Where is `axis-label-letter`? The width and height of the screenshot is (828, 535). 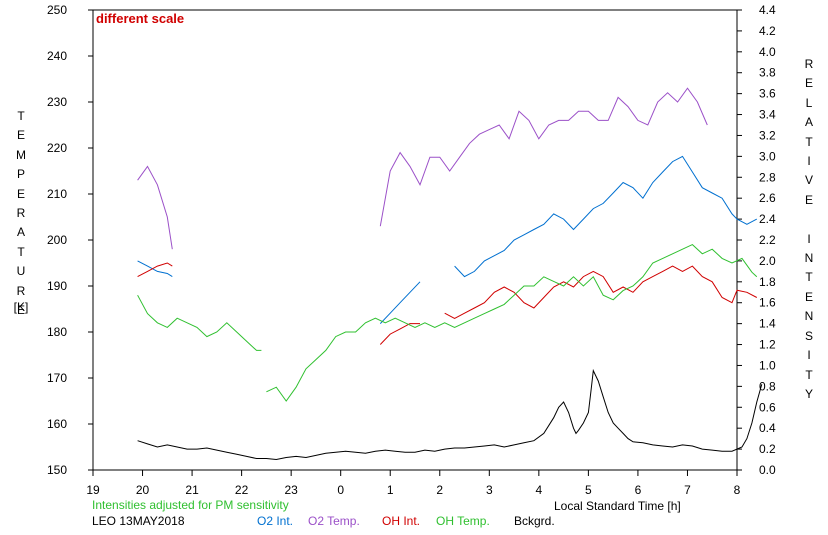 axis-label-letter is located at coordinates (809, 219).